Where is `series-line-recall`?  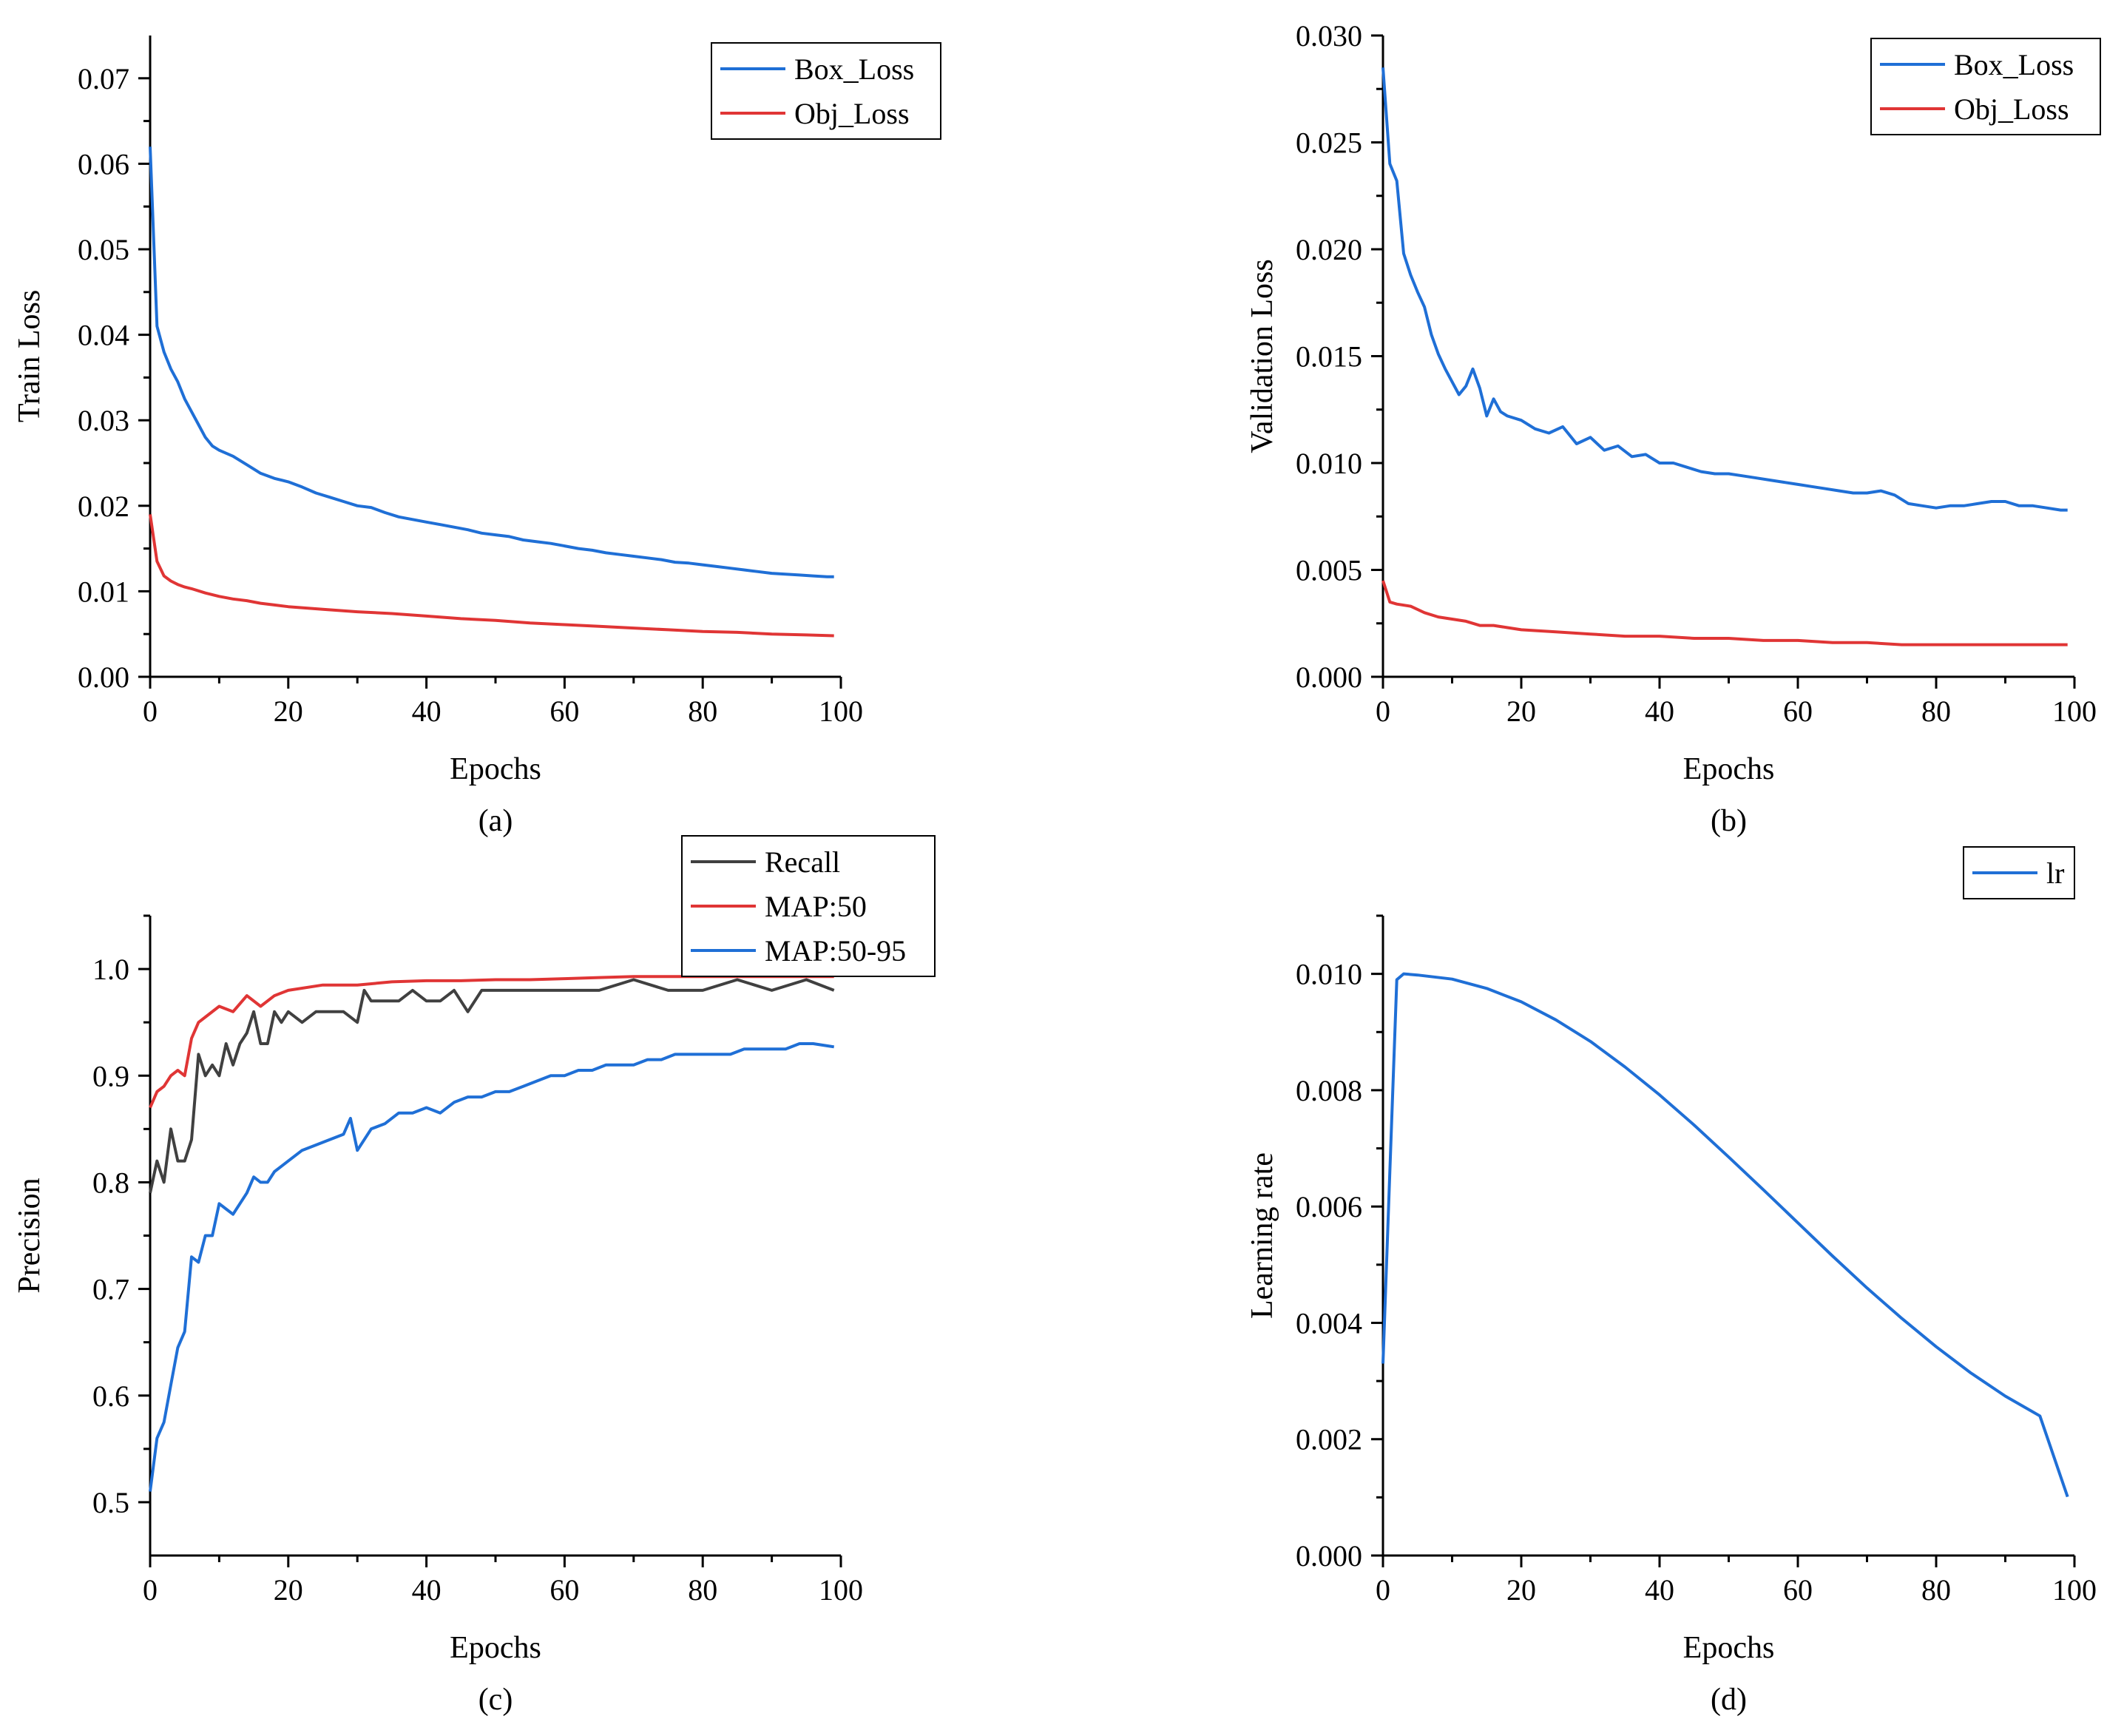
series-line-recall is located at coordinates (492, 1086).